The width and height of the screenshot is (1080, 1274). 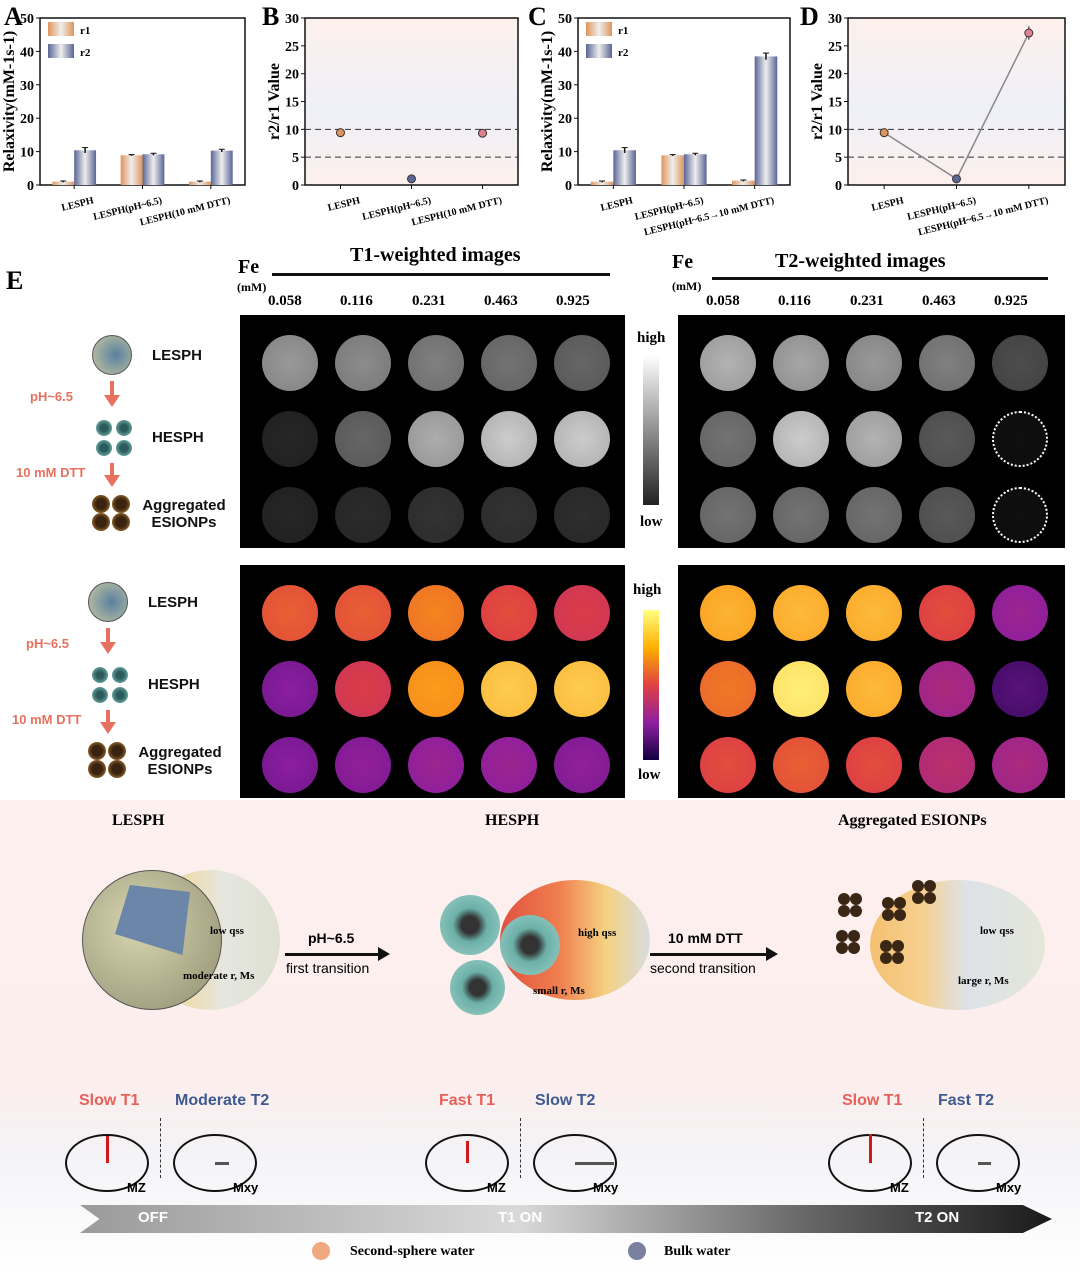 What do you see at coordinates (153, 1217) in the screenshot?
I see `state-off: OFF` at bounding box center [153, 1217].